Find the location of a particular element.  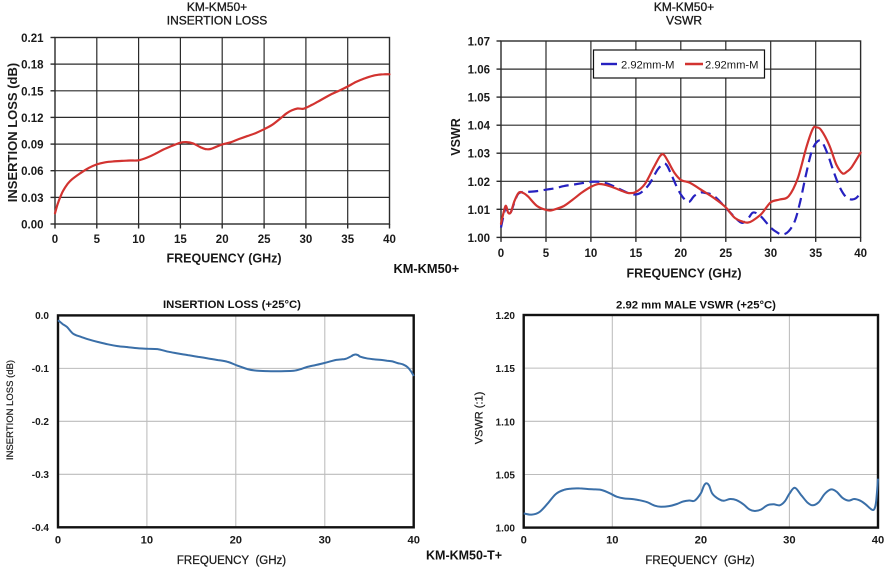

svg-text: 0.03 is located at coordinates (32, 199).